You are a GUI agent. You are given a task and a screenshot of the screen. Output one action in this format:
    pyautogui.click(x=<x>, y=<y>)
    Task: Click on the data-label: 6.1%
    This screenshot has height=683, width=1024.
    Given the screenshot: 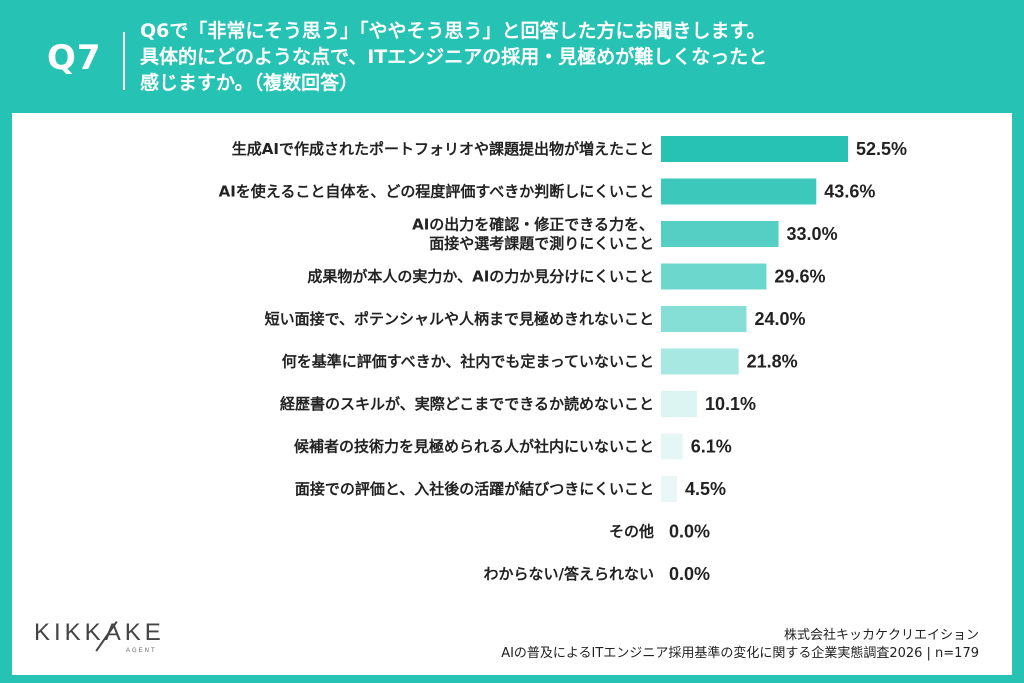 What is the action you would take?
    pyautogui.click(x=711, y=447)
    